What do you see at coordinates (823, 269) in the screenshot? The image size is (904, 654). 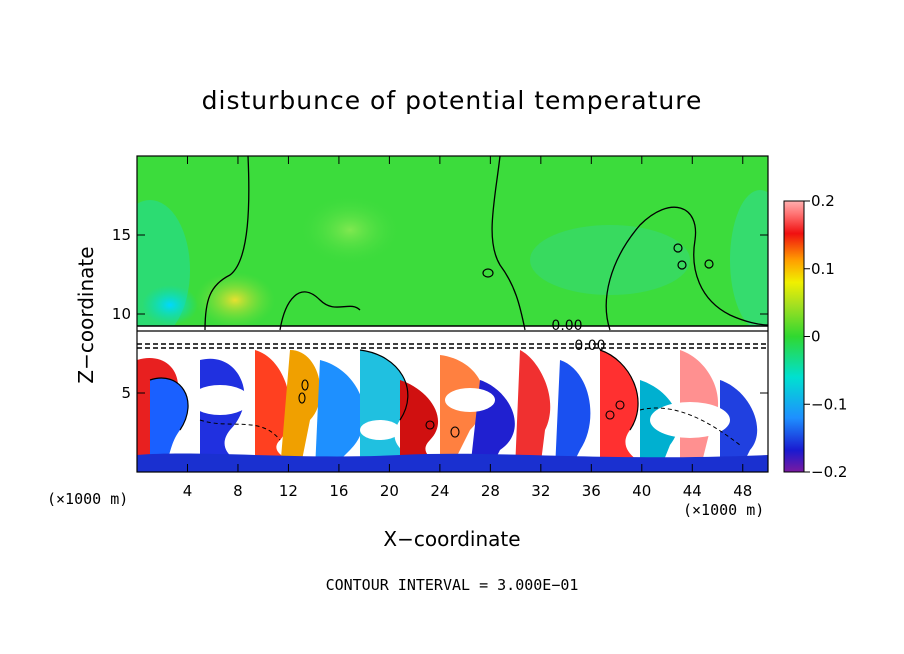 I see `colorbar-tick-label: 0.1` at bounding box center [823, 269].